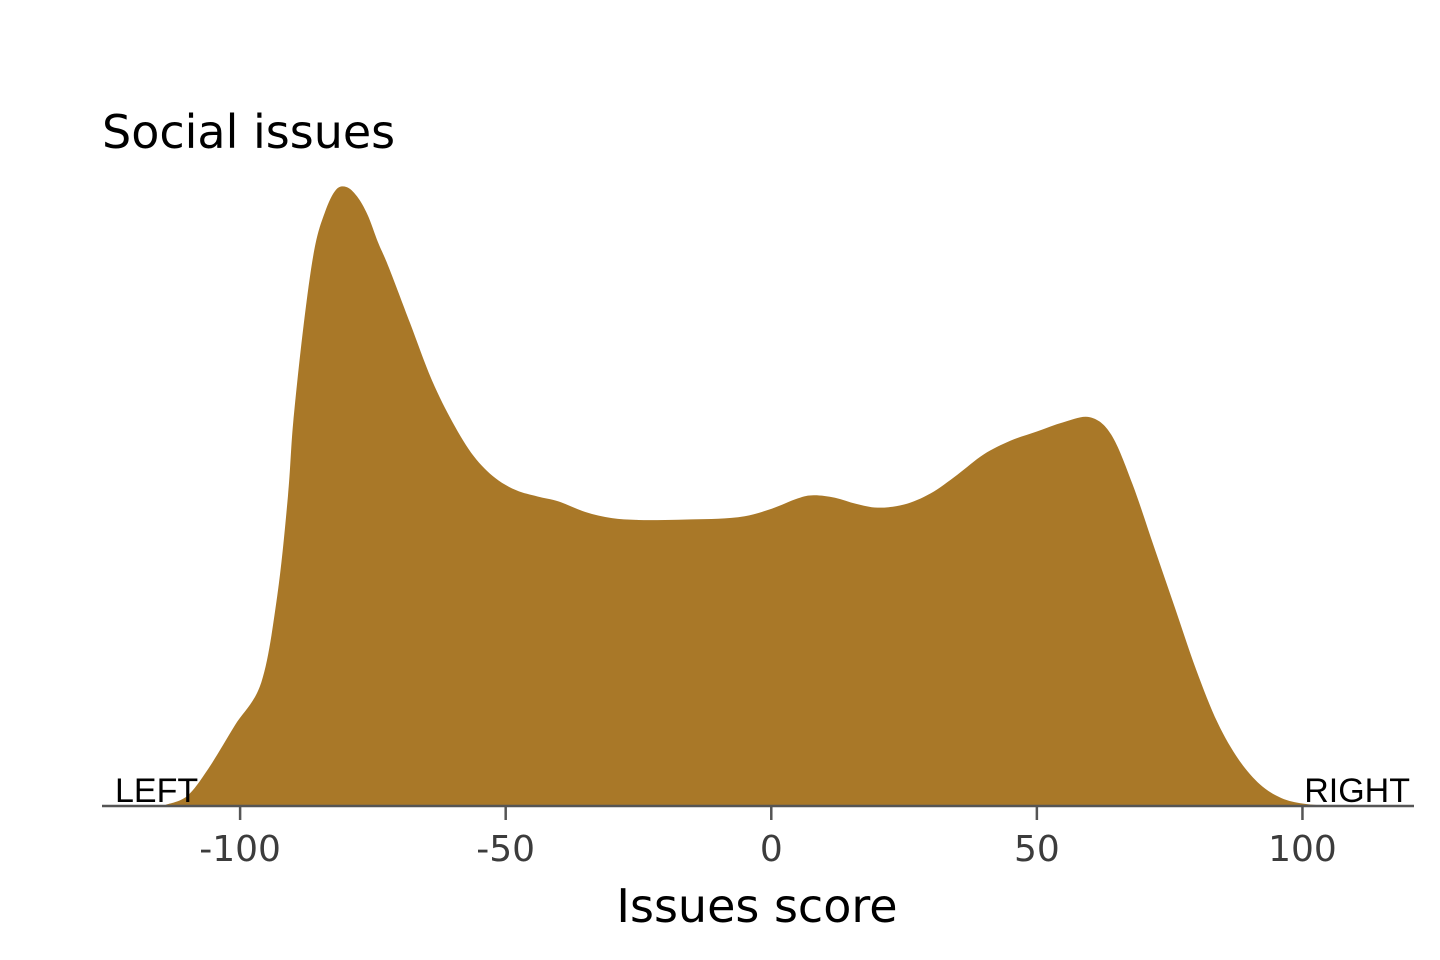 This screenshot has height=960, width=1440. What do you see at coordinates (1037, 849) in the screenshot?
I see `x-tick-label: 50` at bounding box center [1037, 849].